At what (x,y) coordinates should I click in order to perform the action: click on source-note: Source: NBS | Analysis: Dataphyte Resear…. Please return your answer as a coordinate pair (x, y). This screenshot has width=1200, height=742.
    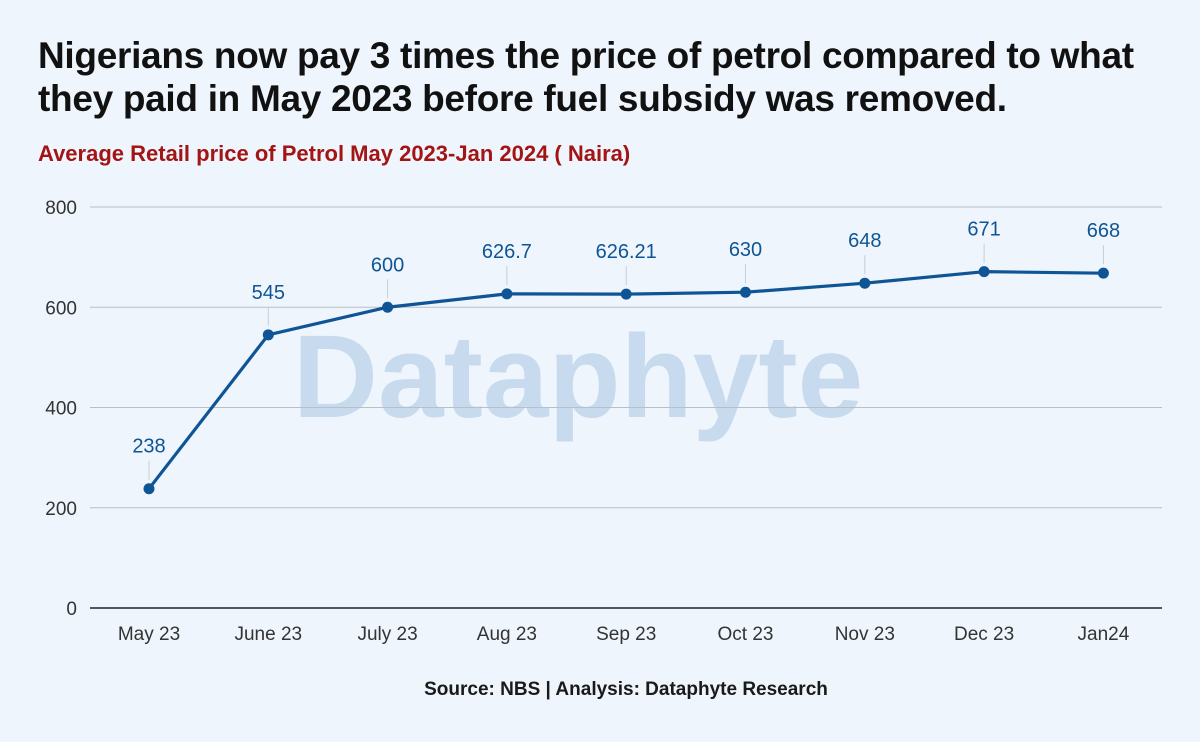
    Looking at the image, I should click on (626, 689).